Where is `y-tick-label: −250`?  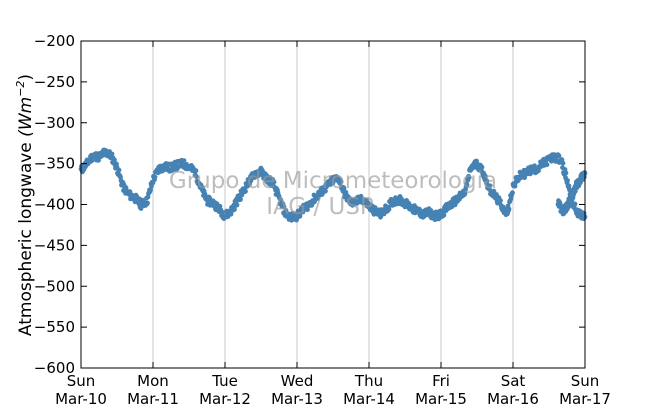 y-tick-label: −250 is located at coordinates (54, 82).